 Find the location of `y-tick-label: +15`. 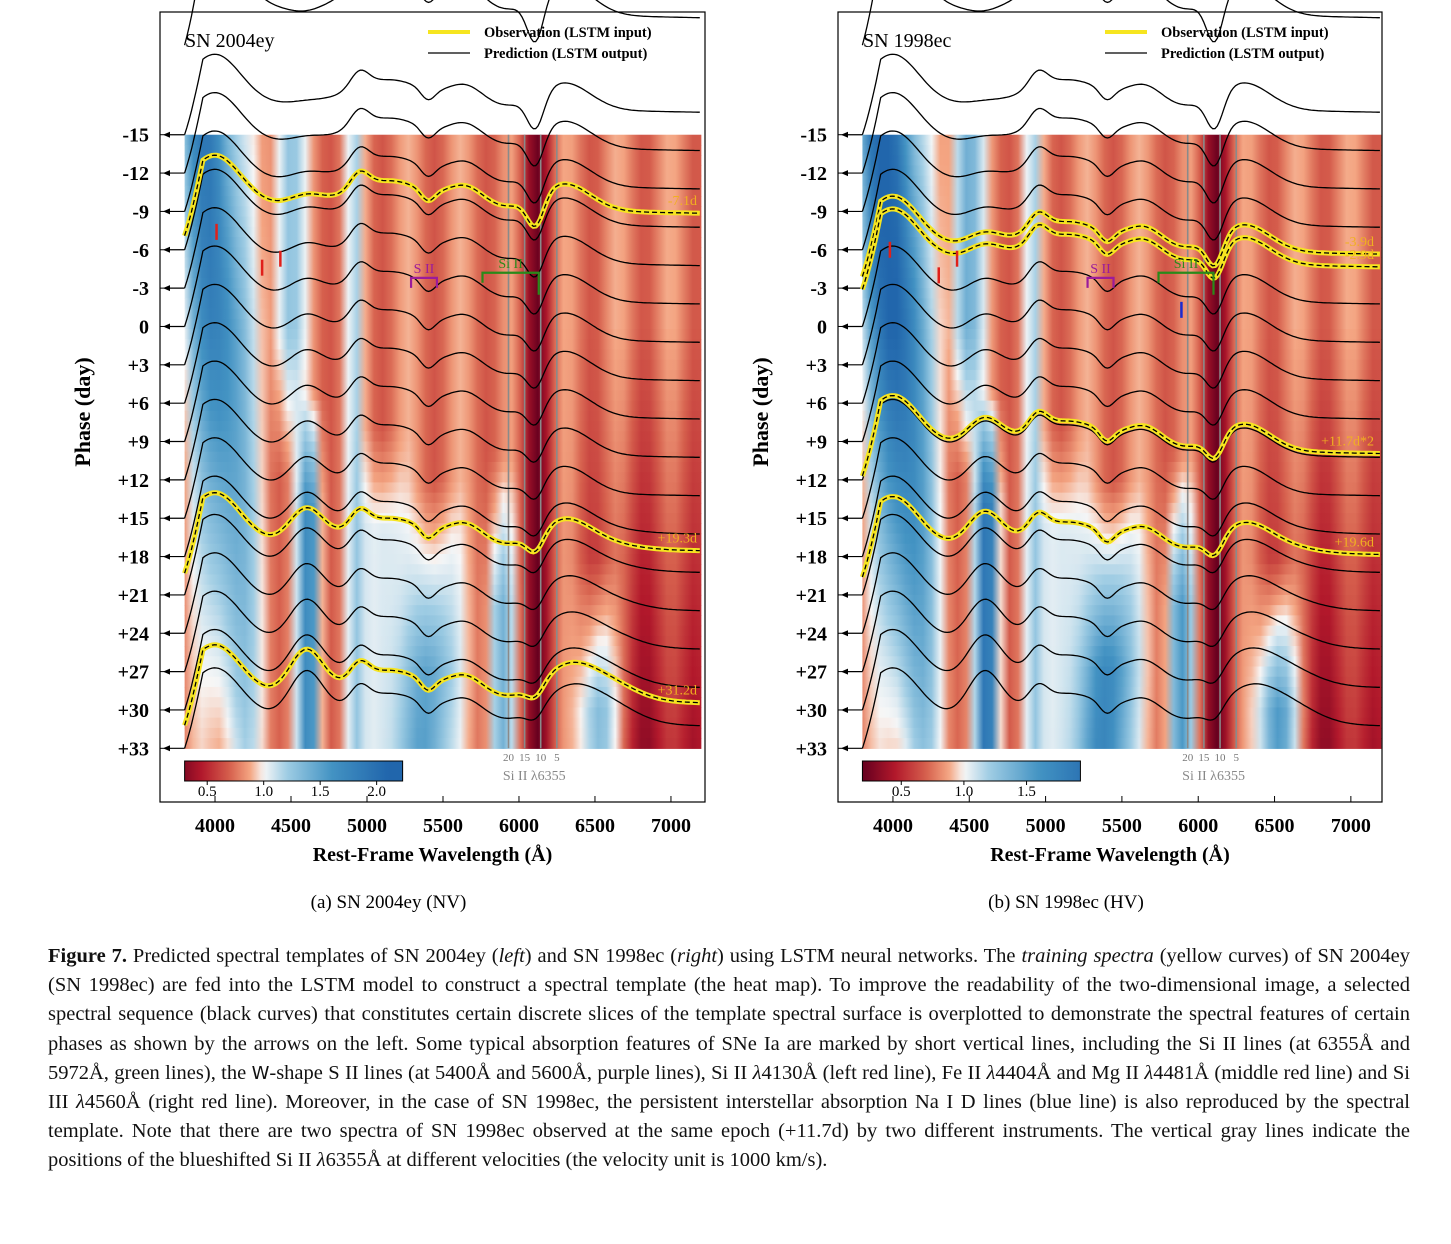

y-tick-label: +15 is located at coordinates (133, 519).